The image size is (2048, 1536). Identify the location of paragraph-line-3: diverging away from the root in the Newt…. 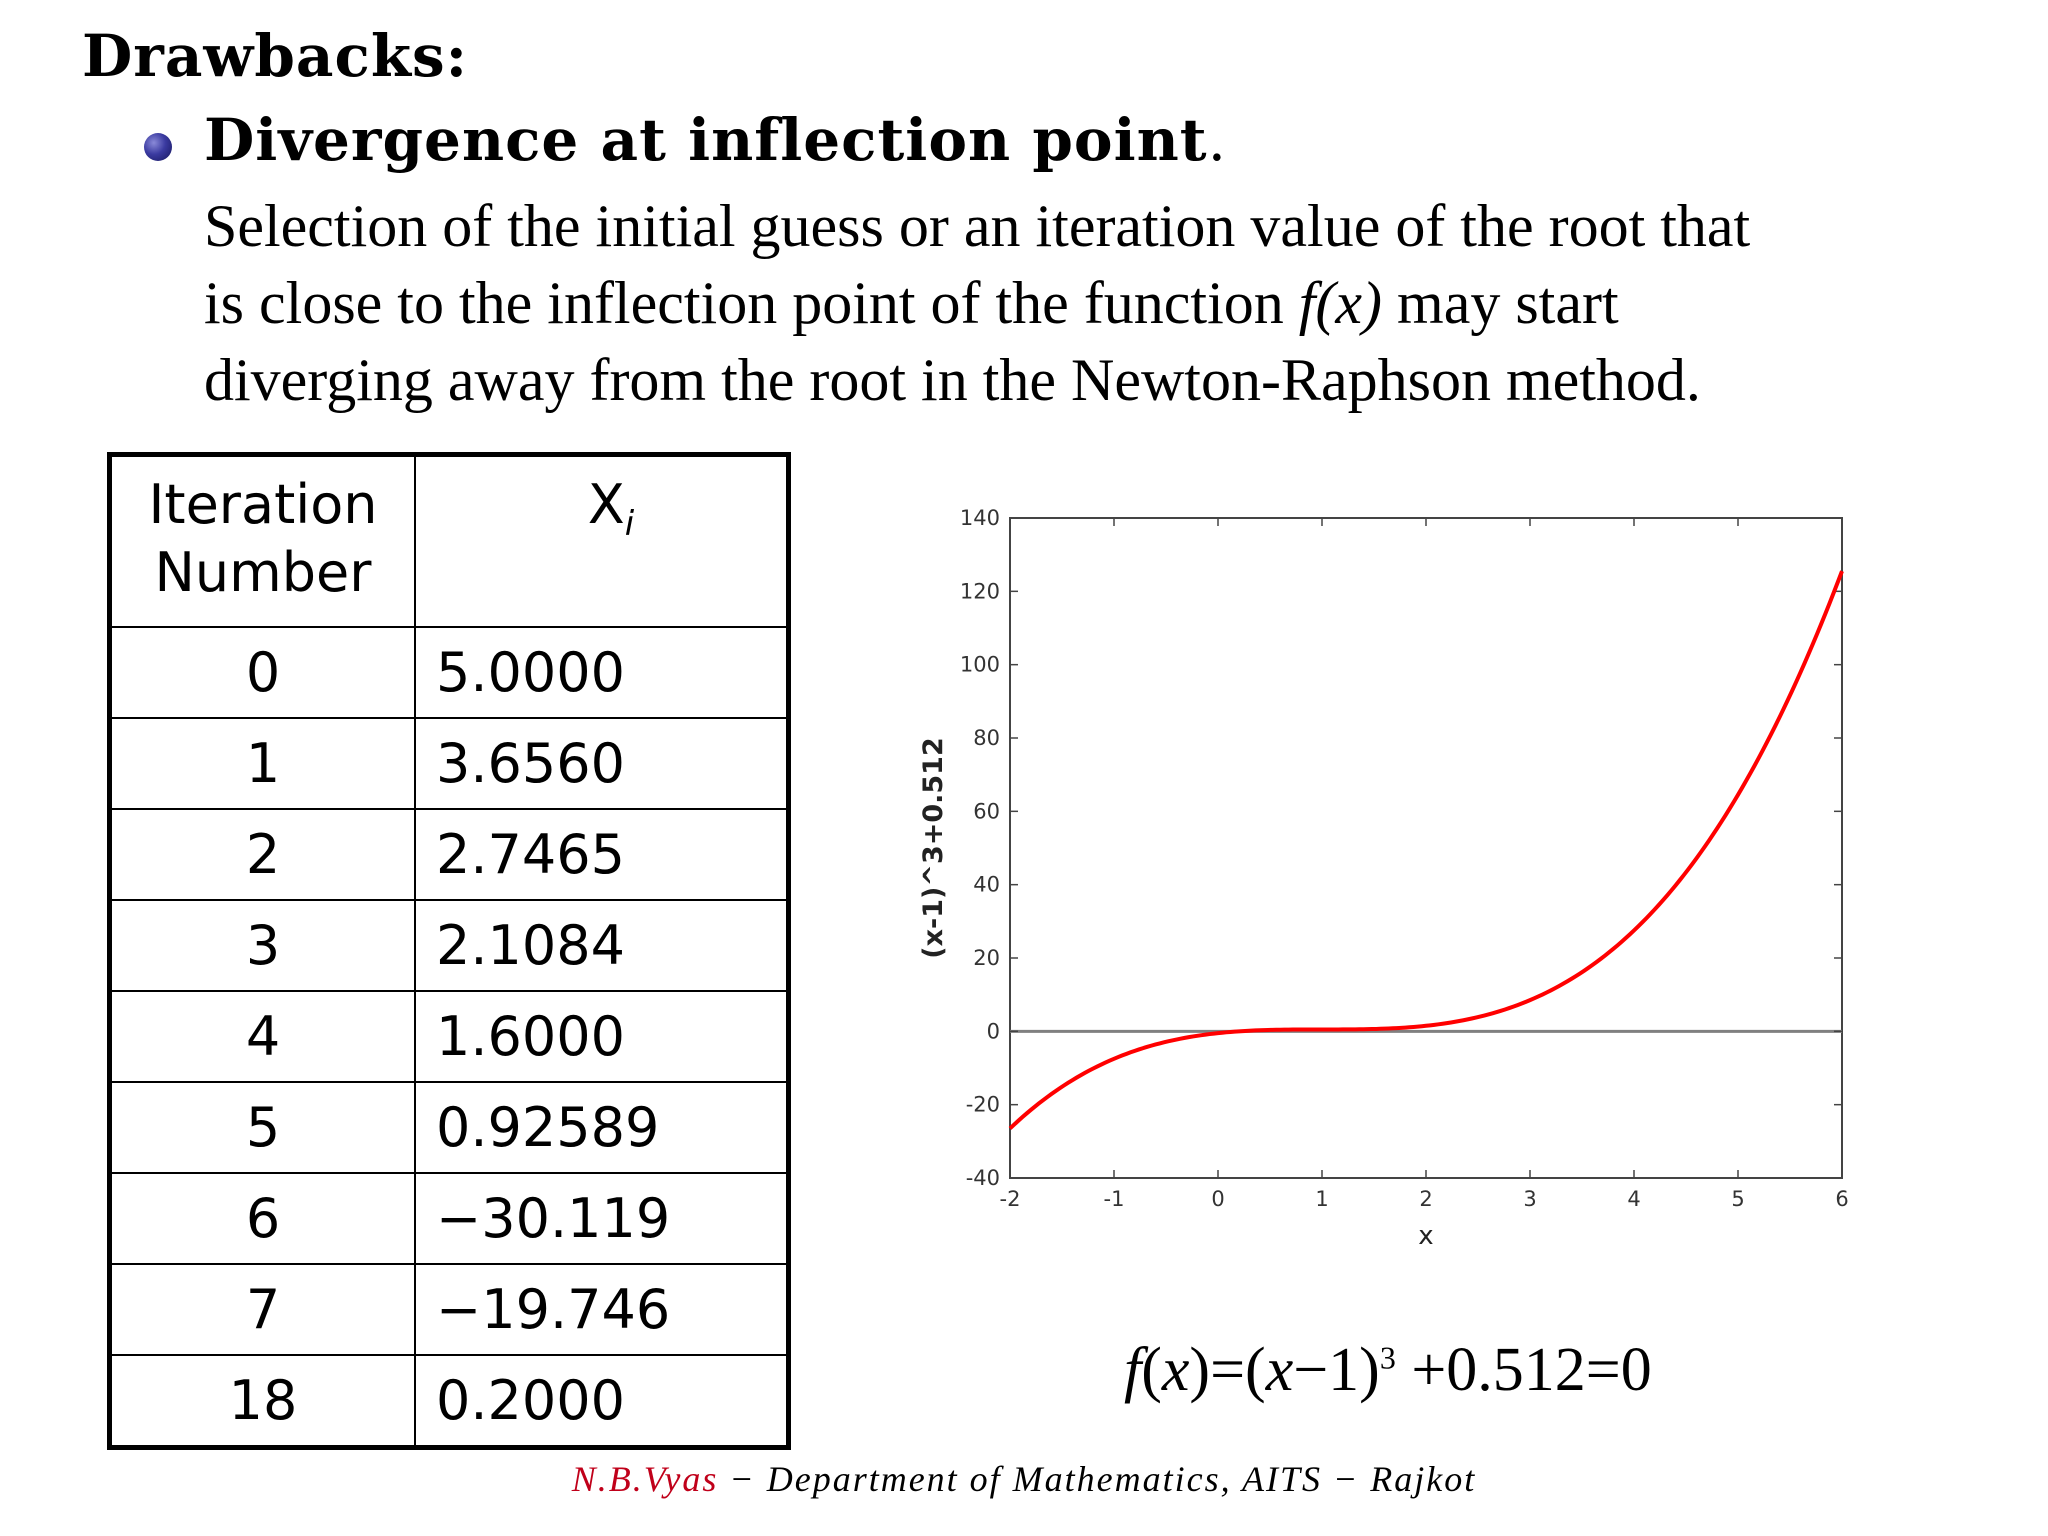
(952, 380).